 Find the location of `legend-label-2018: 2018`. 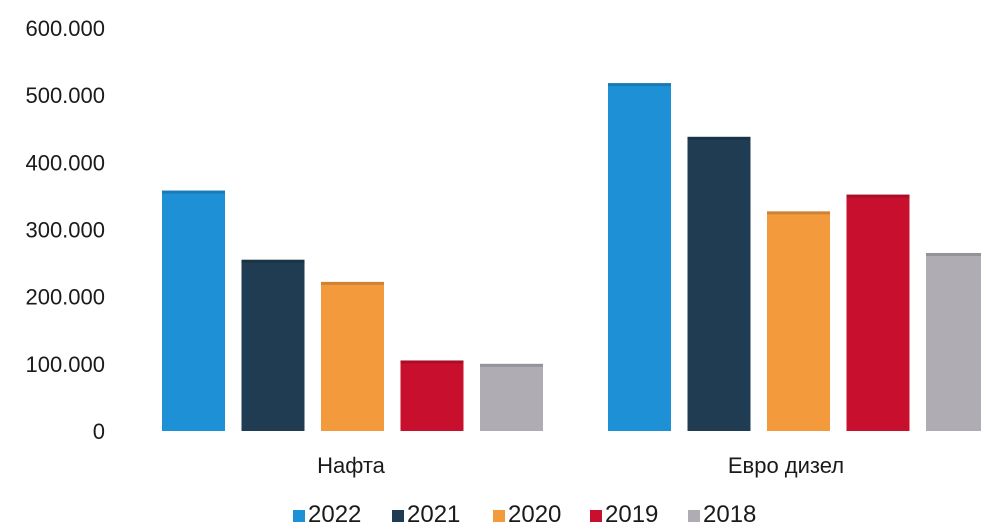

legend-label-2018: 2018 is located at coordinates (729, 514).